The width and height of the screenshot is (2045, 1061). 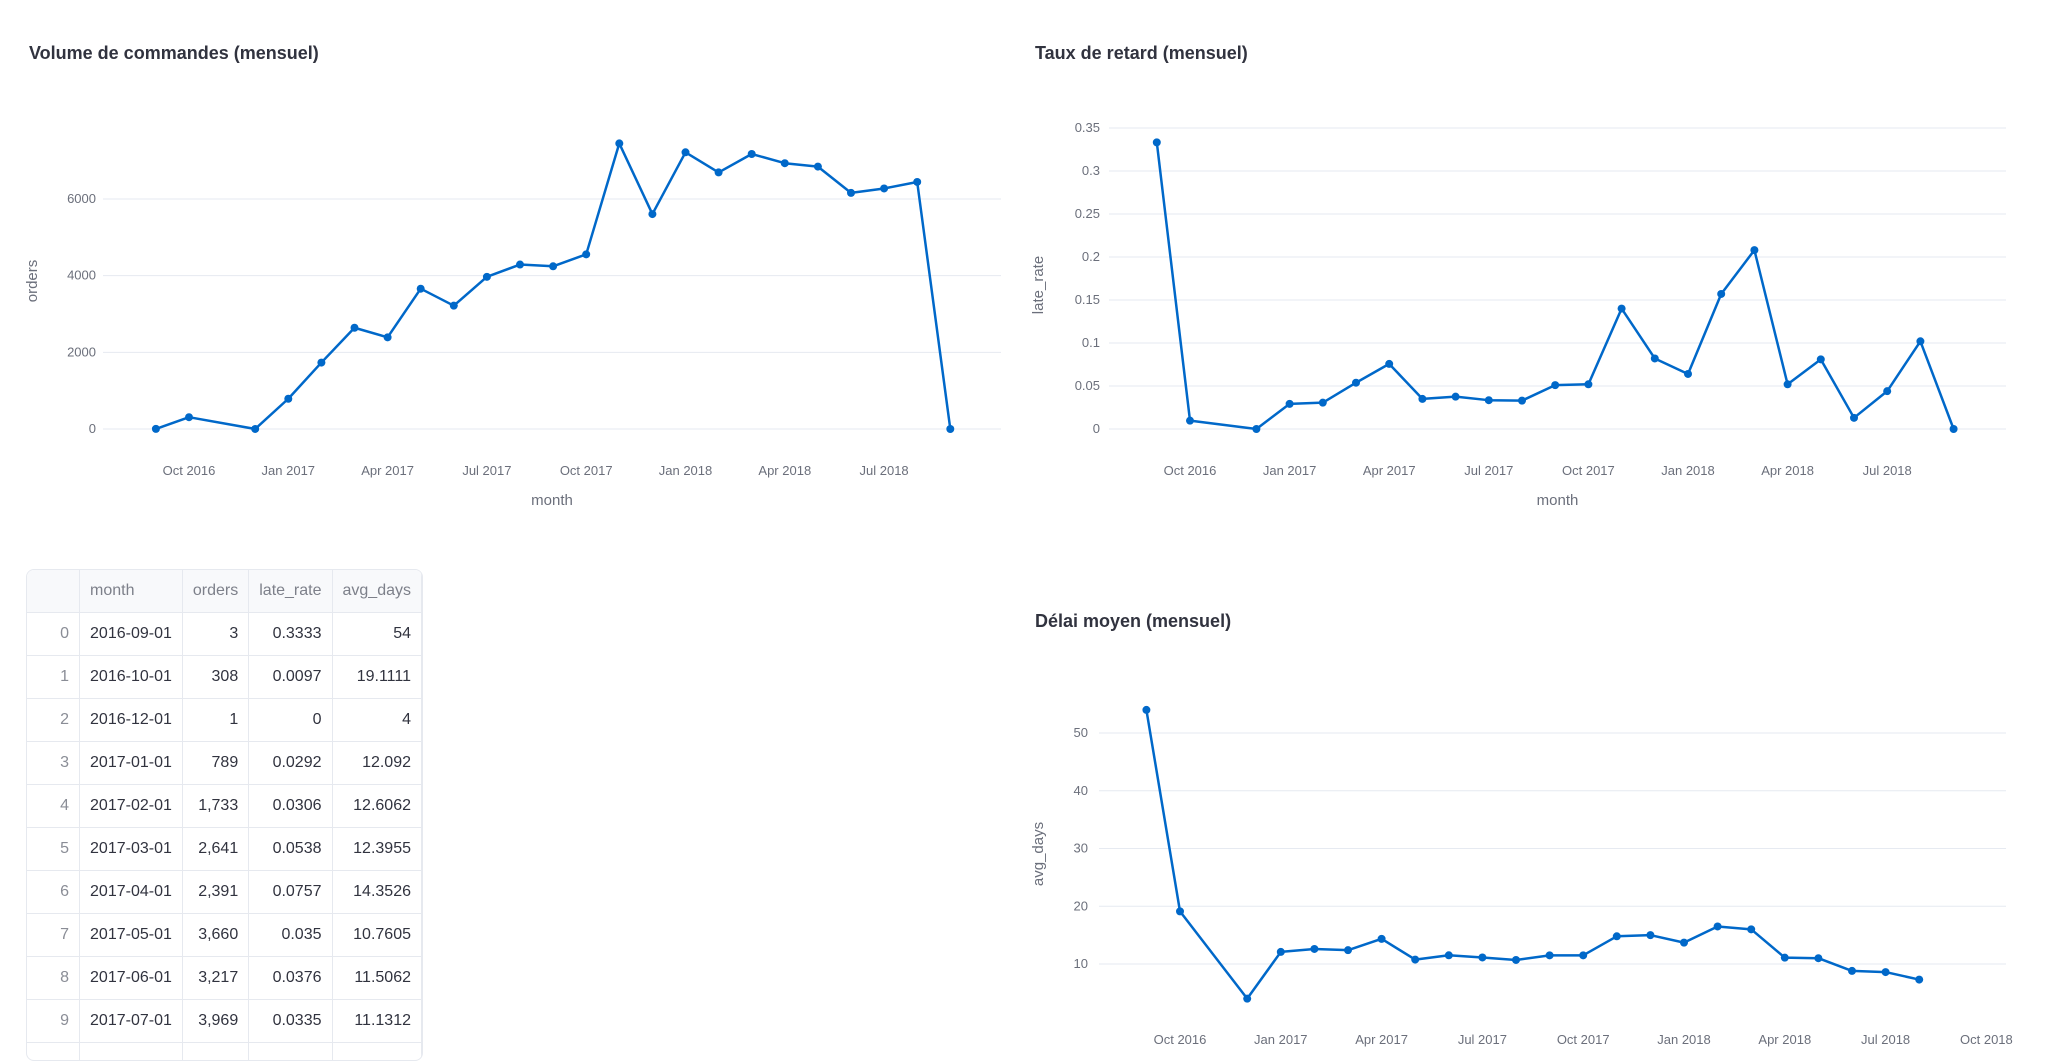 I want to click on y-tick-label: 6000, so click(x=81, y=198).